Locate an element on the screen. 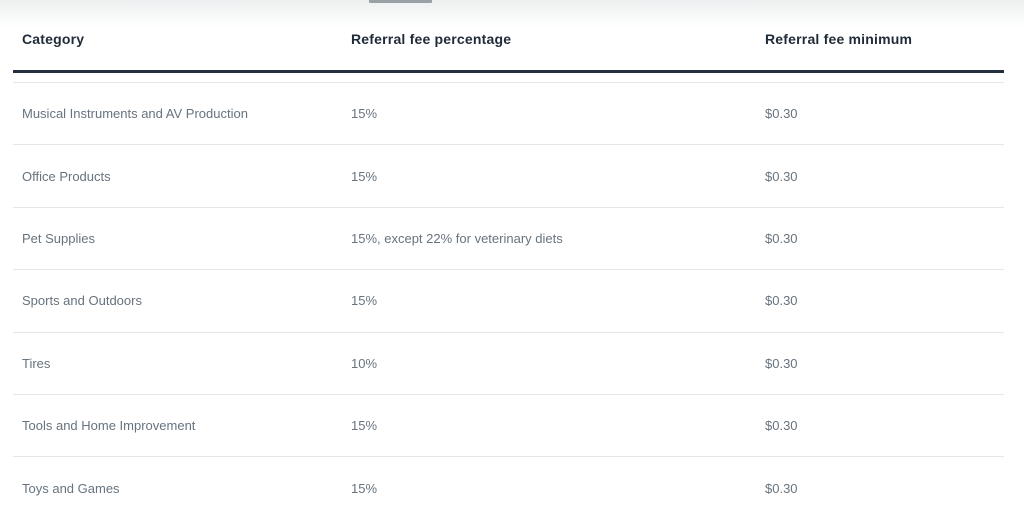 The height and width of the screenshot is (515, 1024). table-row: Tires 10% $0.30 is located at coordinates (508, 362).